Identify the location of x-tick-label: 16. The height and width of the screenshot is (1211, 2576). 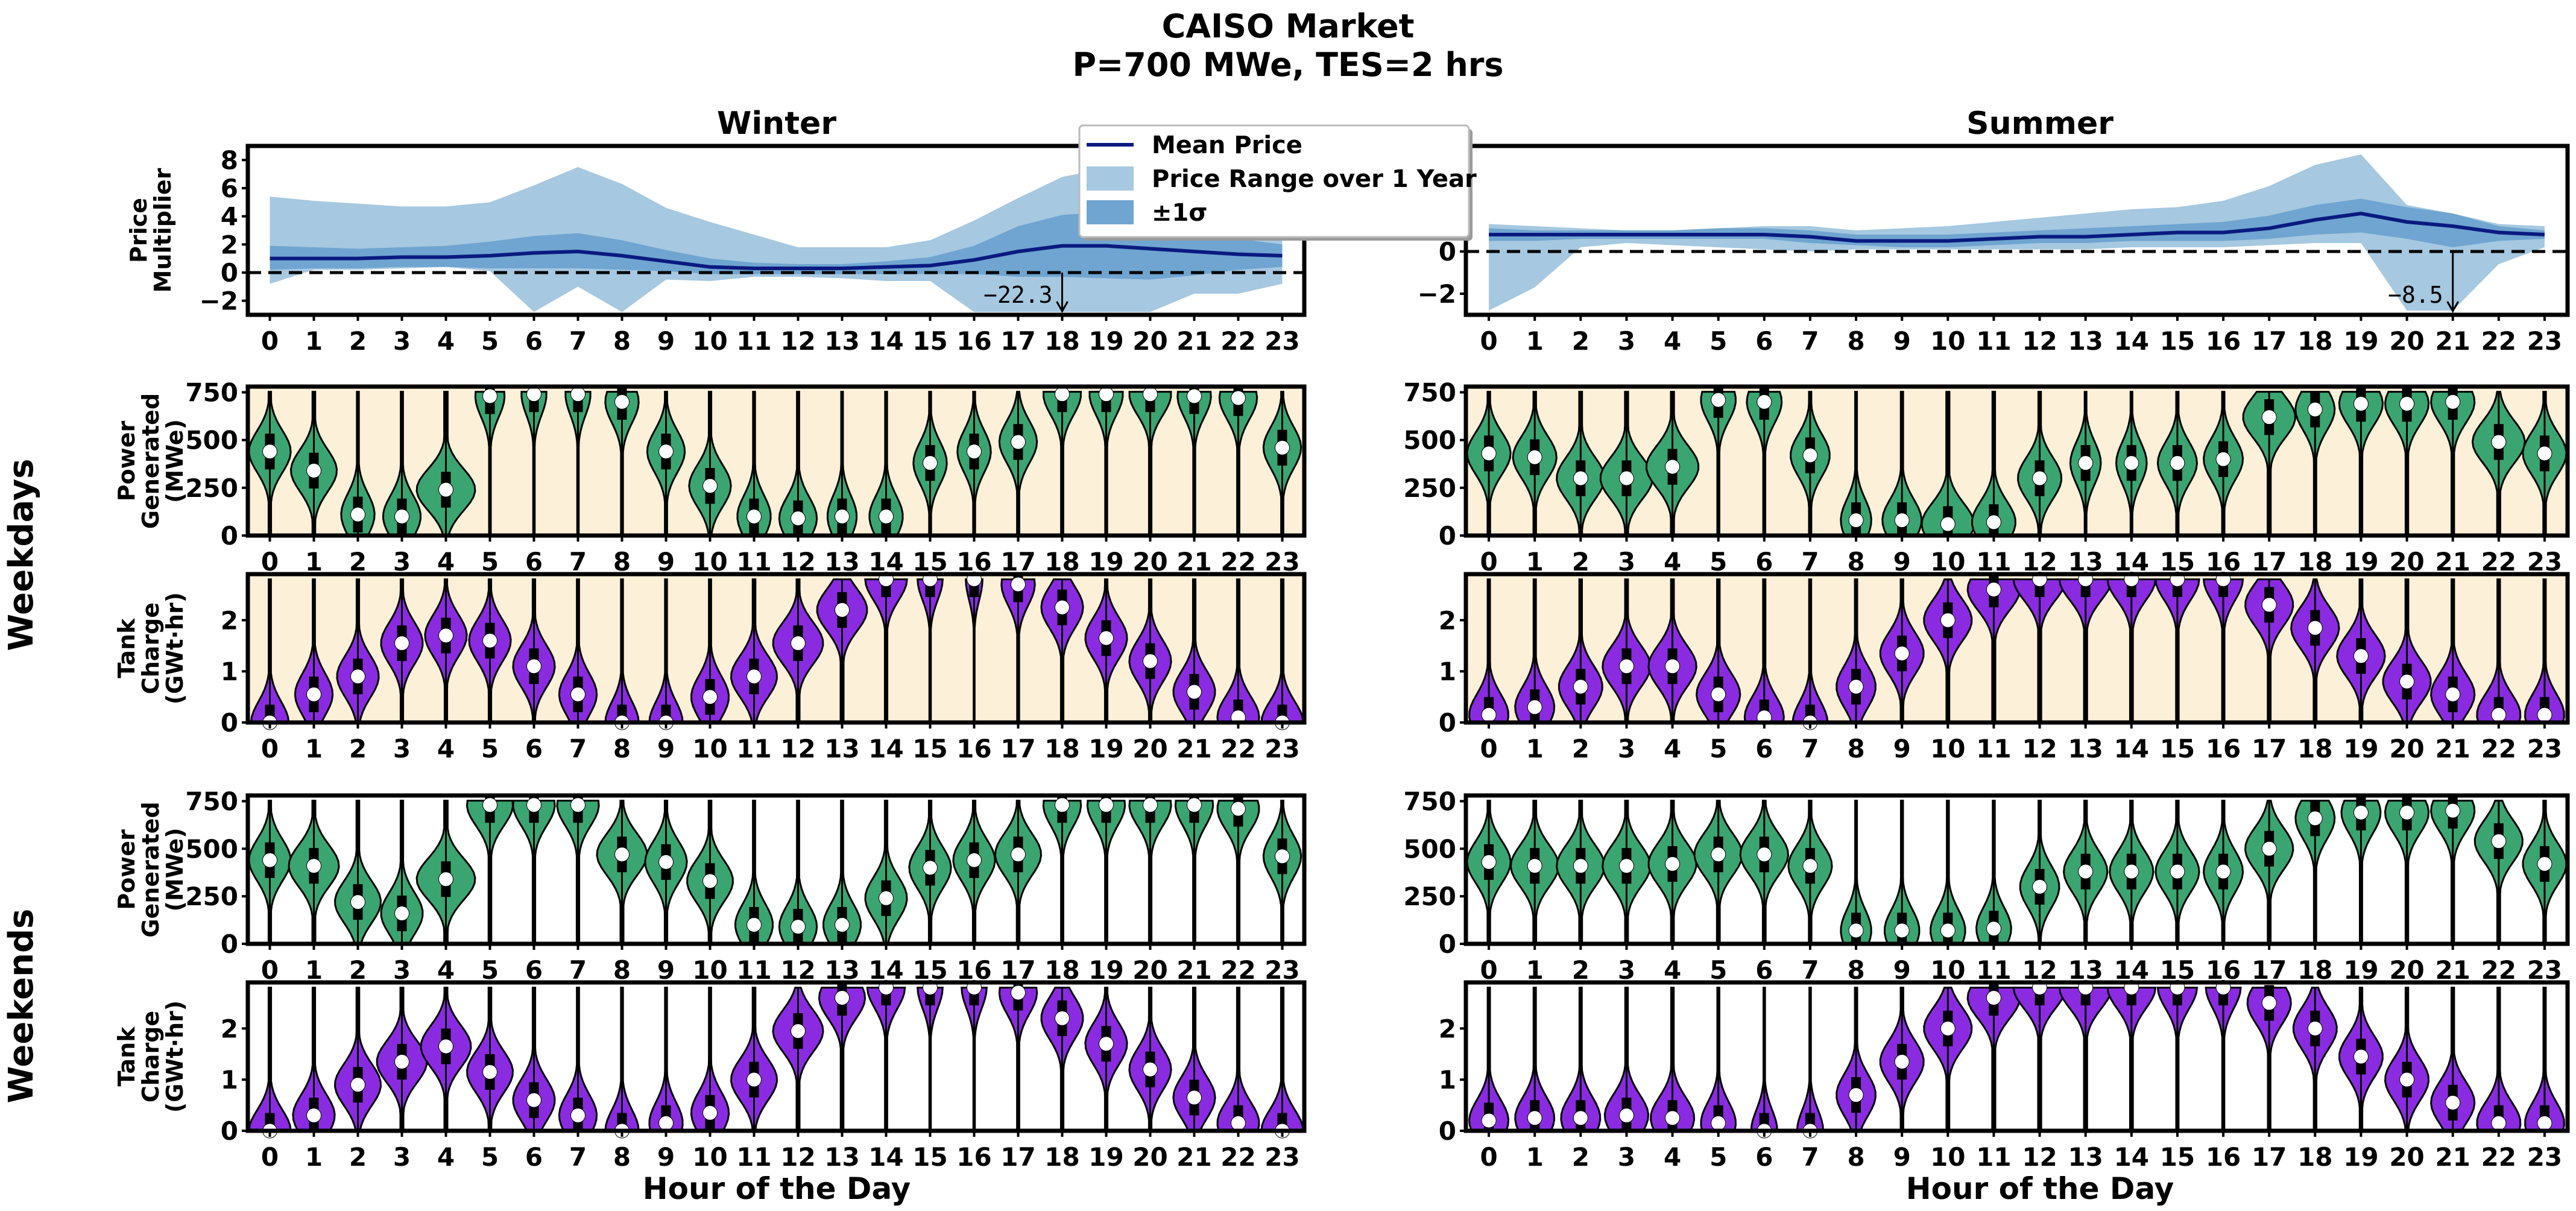
(2223, 562).